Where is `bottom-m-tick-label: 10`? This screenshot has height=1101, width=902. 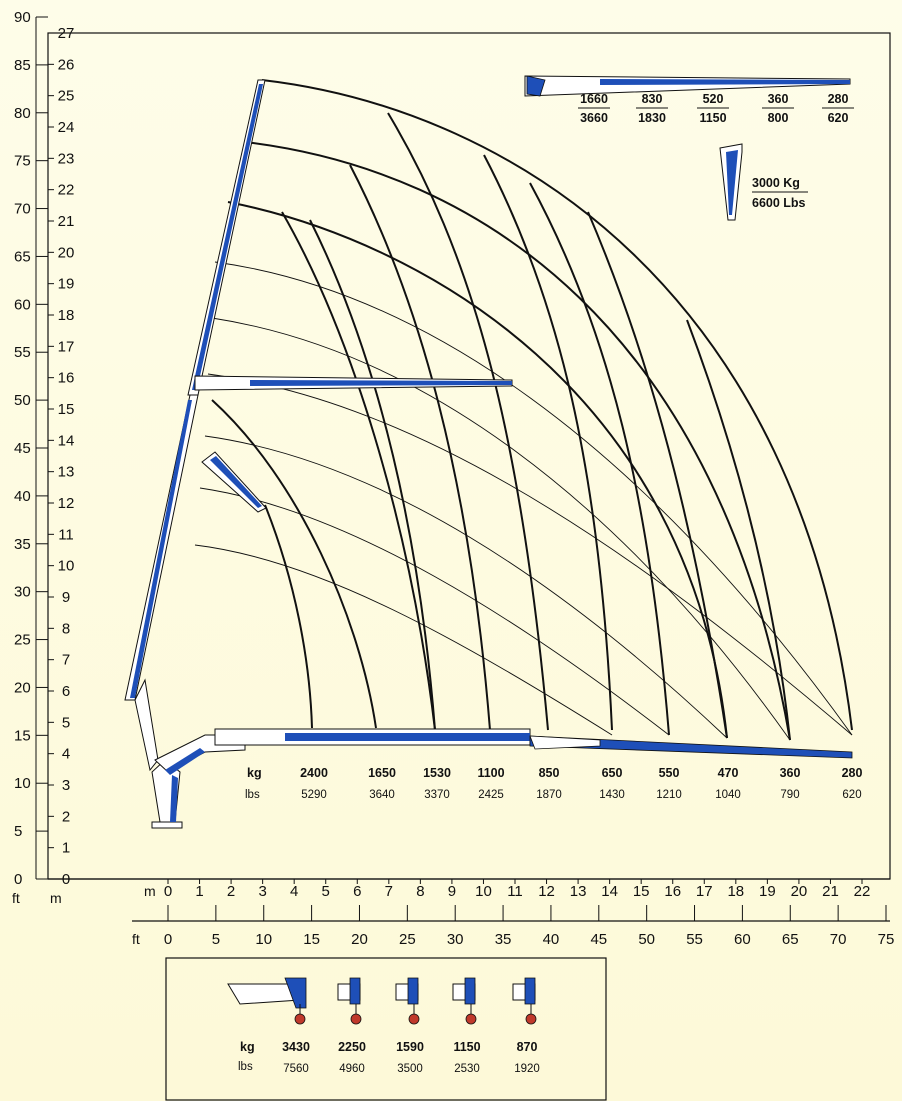
bottom-m-tick-label: 10 is located at coordinates (483, 891).